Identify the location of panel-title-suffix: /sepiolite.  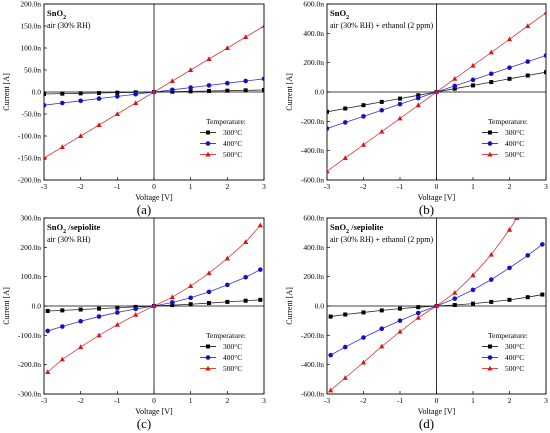
(366, 227).